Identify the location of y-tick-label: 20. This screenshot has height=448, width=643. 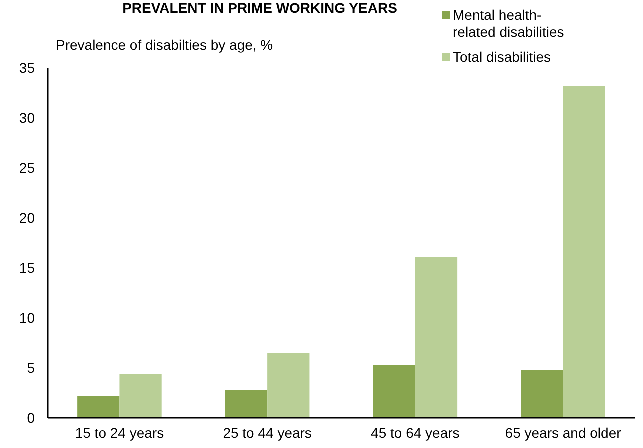
(27, 218).